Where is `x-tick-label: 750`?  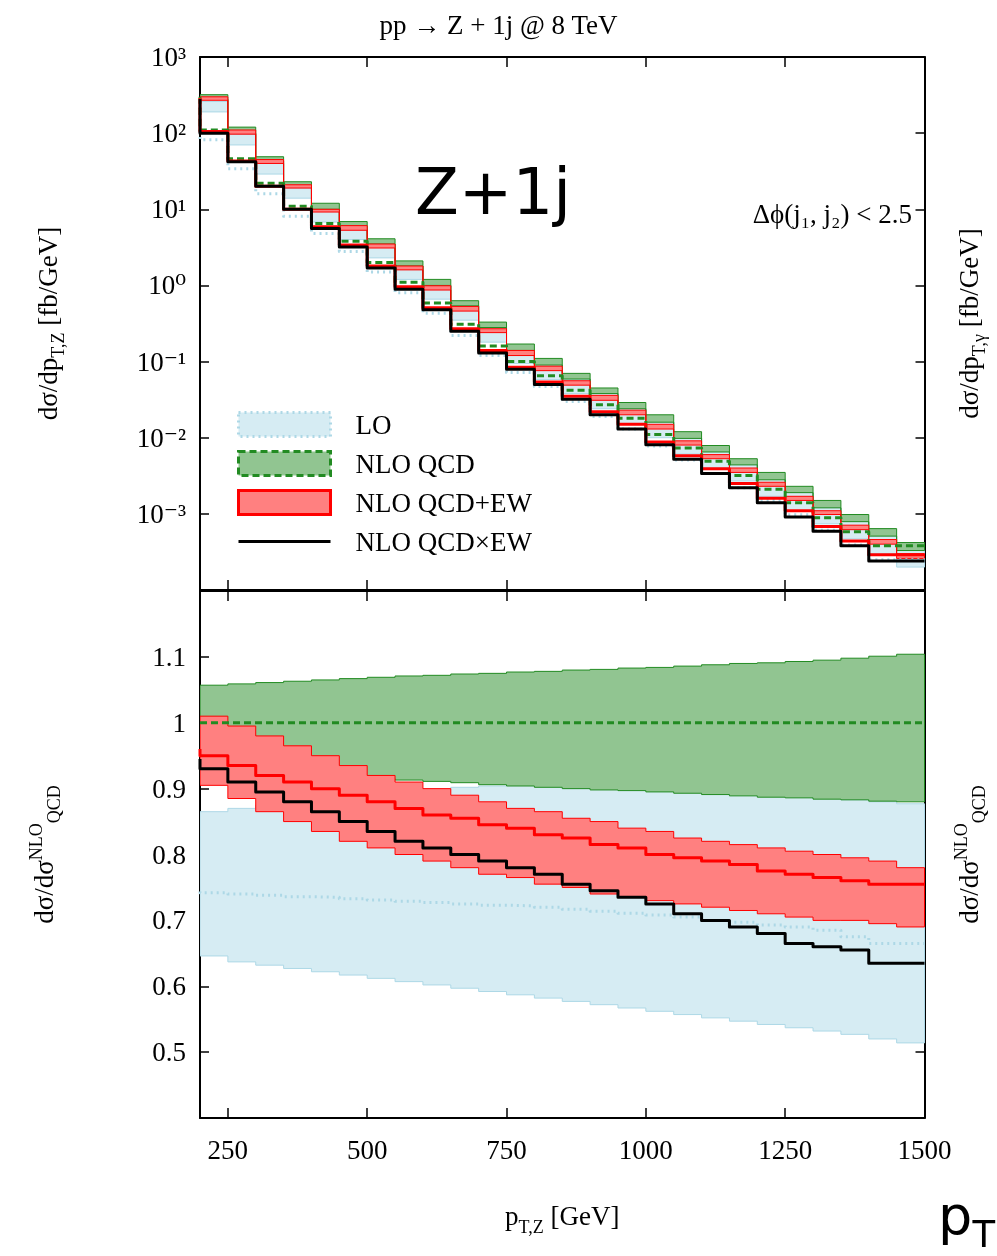
x-tick-label: 750 is located at coordinates (506, 1149).